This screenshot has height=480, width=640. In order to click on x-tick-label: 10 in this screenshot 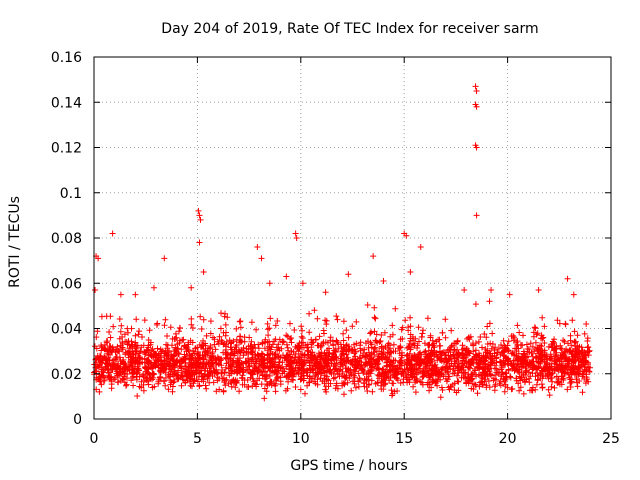, I will do `click(301, 439)`.